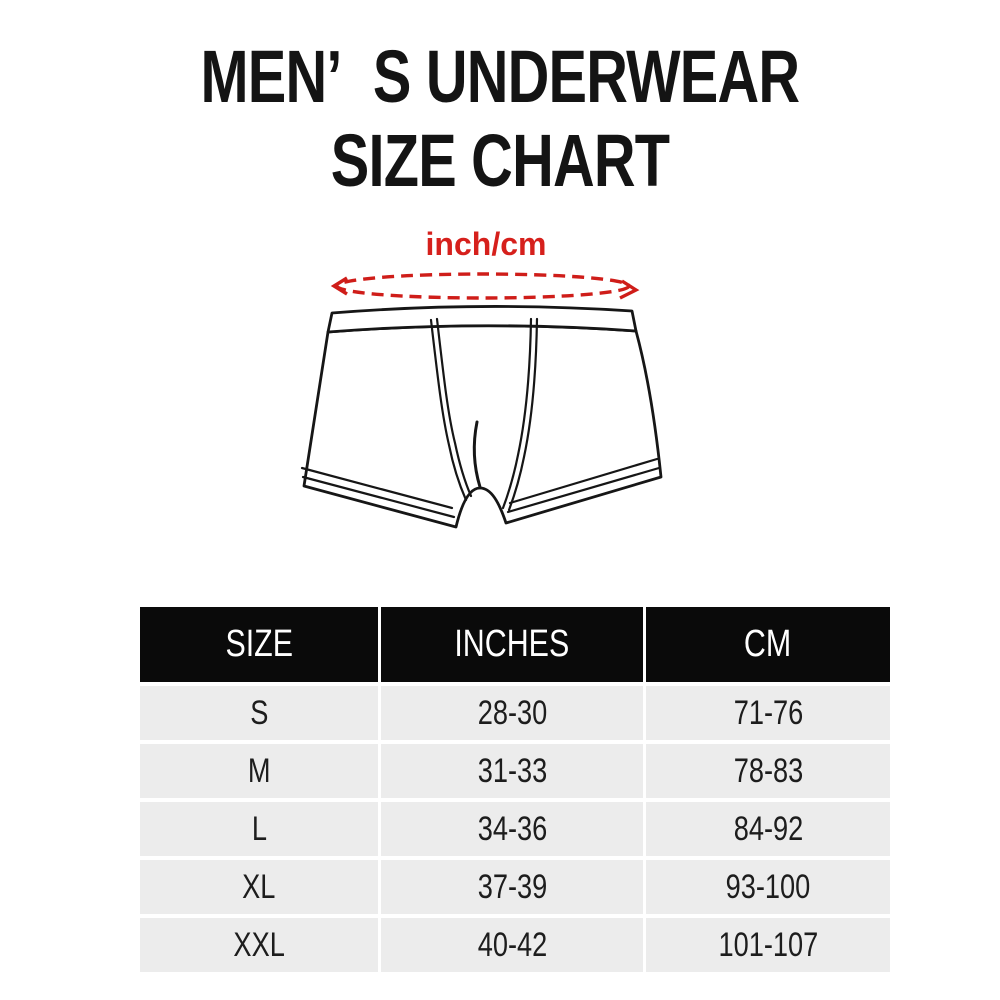 The height and width of the screenshot is (1000, 1000). I want to click on table-row-xl: XL 37-39 93-100, so click(515, 887).